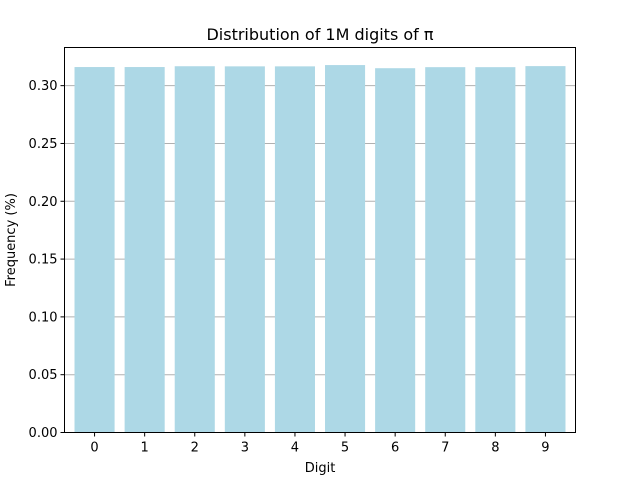  Describe the element at coordinates (345, 448) in the screenshot. I see `x-tick-label: 5` at that location.